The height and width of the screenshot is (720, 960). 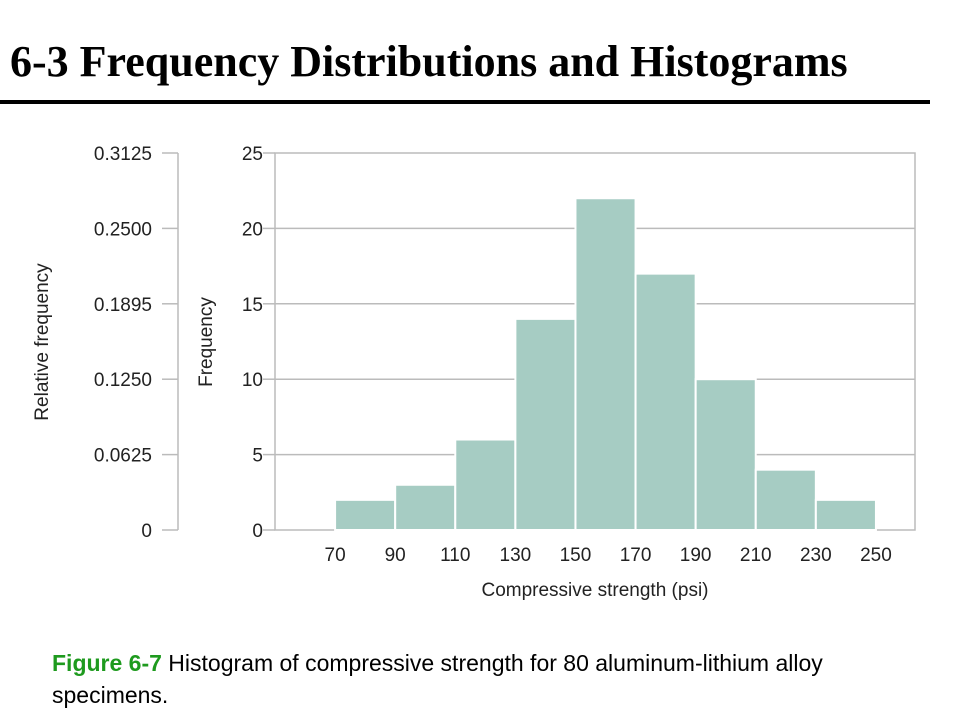 I want to click on title-divider, so click(x=465, y=102).